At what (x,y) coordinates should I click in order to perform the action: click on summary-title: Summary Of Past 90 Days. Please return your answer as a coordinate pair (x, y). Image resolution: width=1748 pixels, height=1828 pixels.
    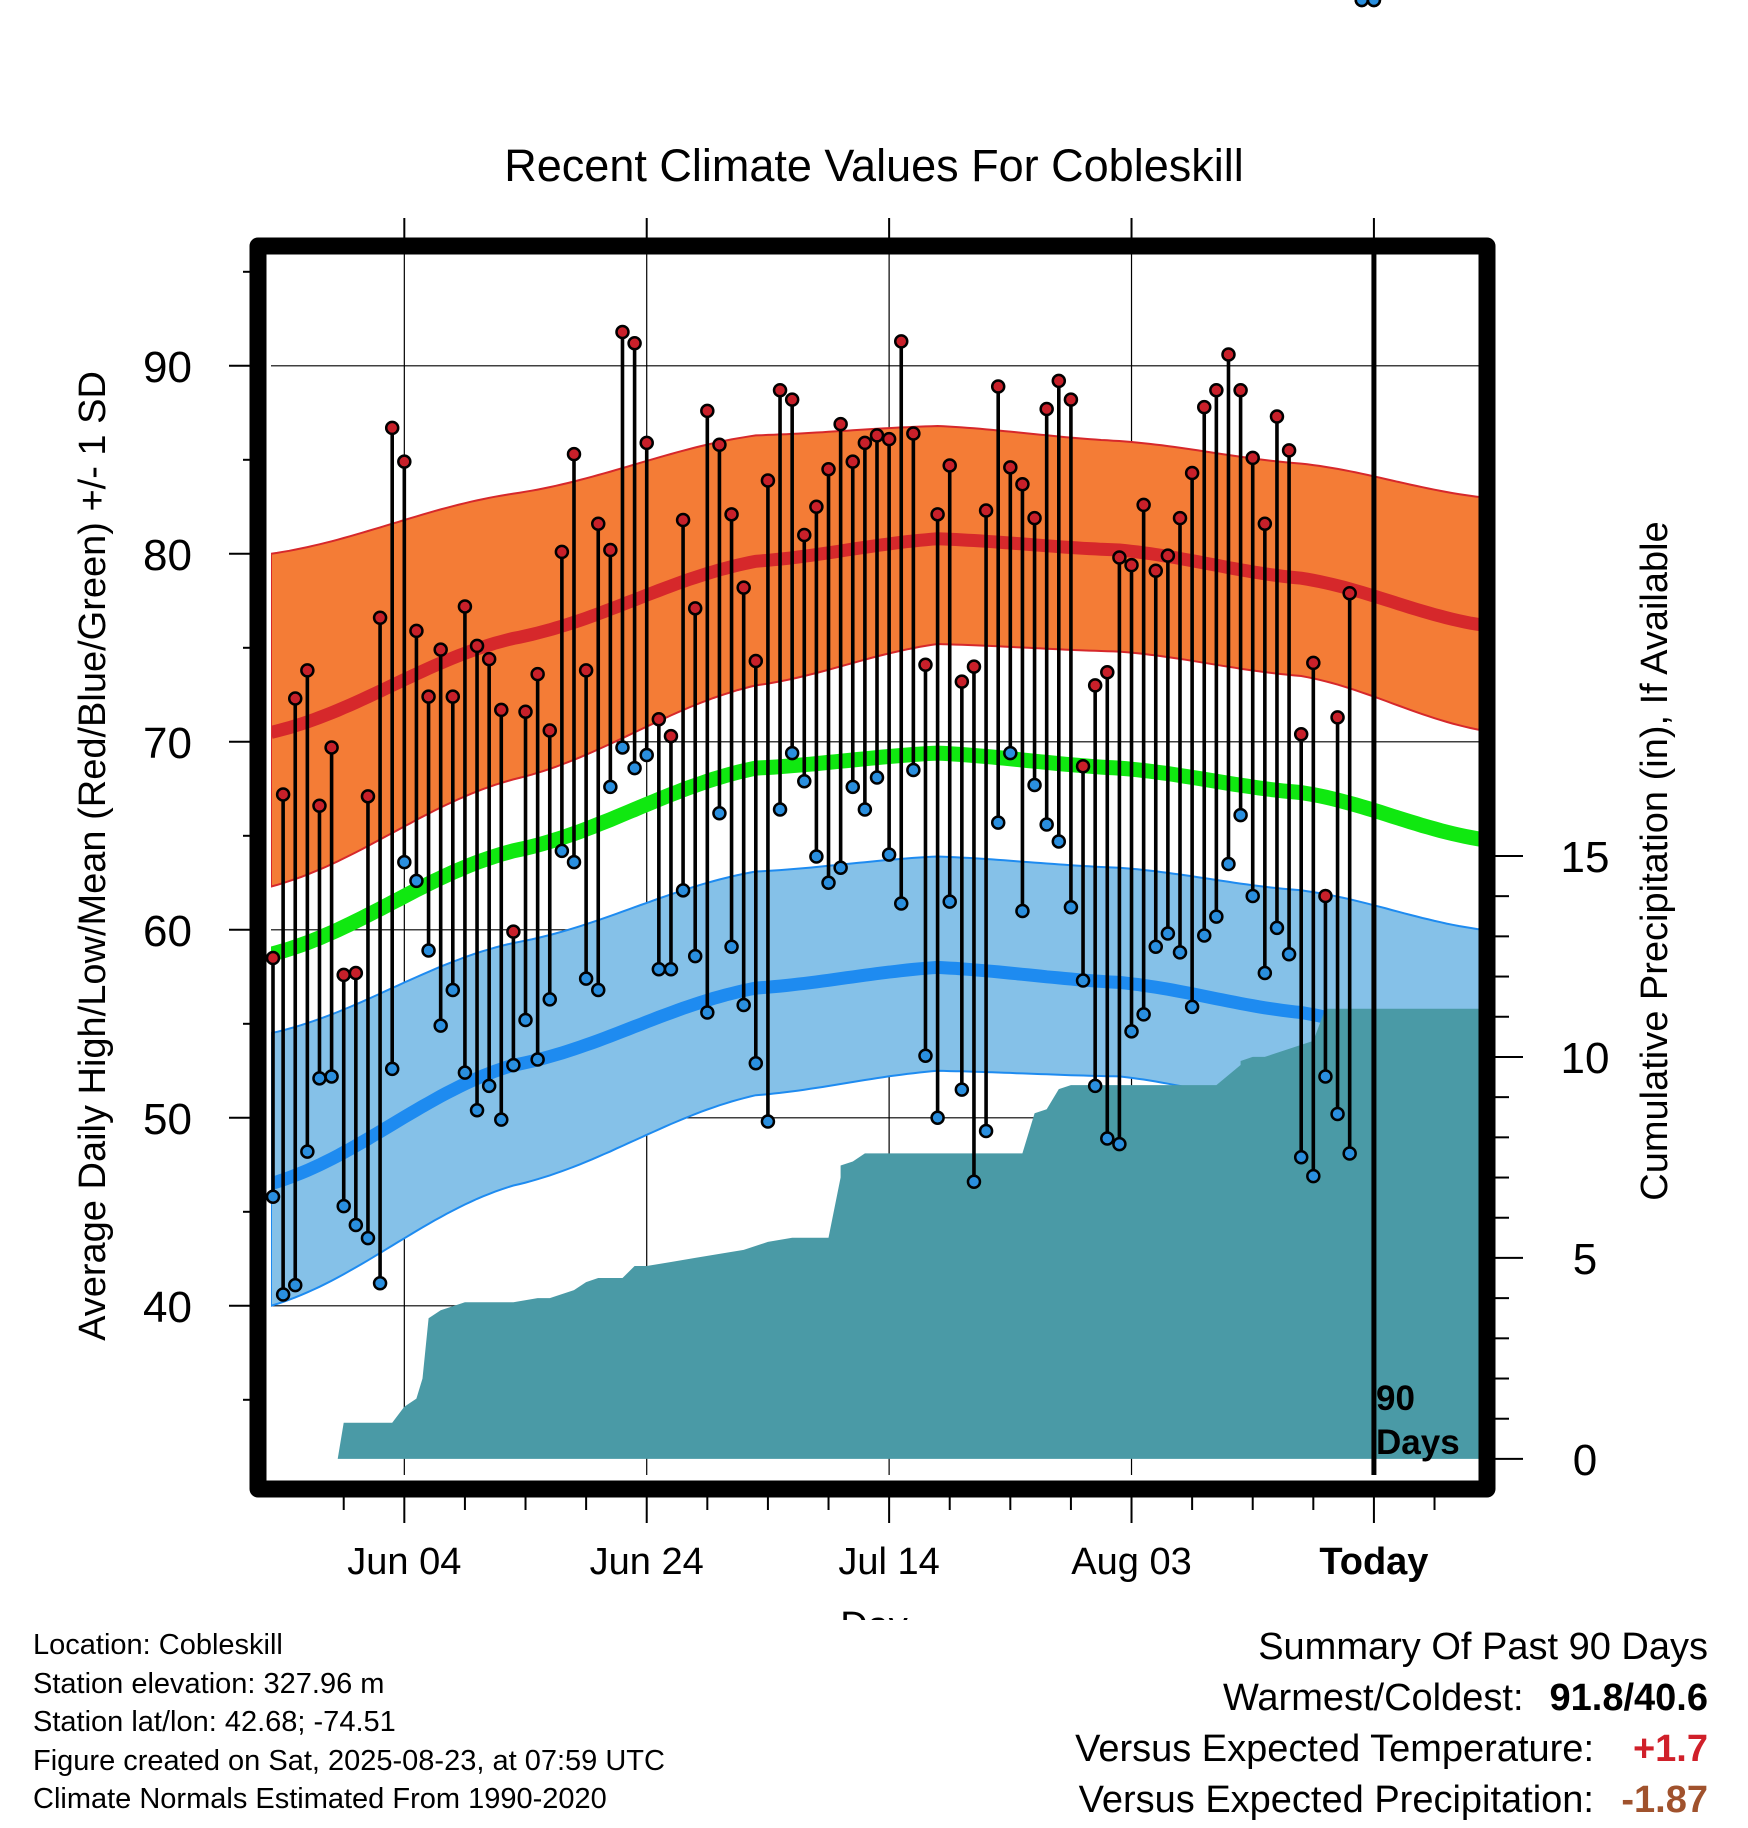
    Looking at the image, I should click on (1483, 1647).